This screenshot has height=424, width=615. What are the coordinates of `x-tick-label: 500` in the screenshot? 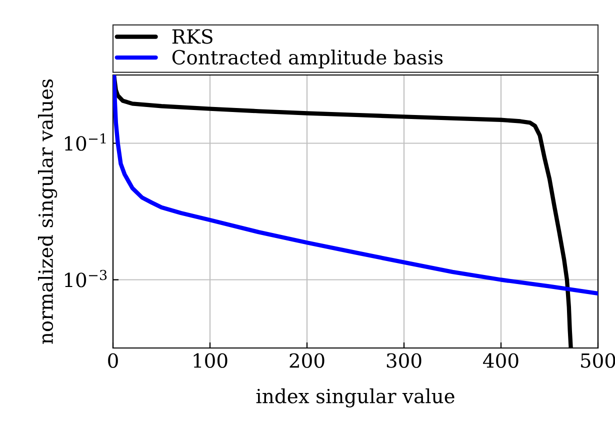 It's located at (598, 360).